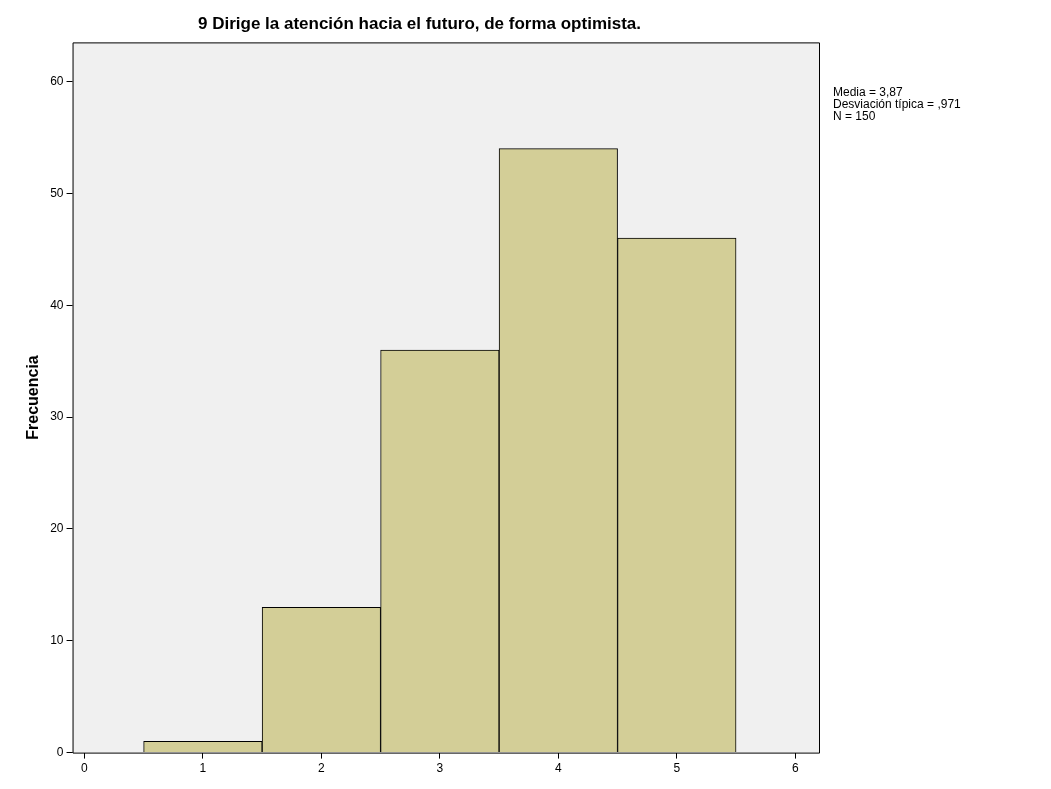  I want to click on x-tick-label: 0, so click(85, 768).